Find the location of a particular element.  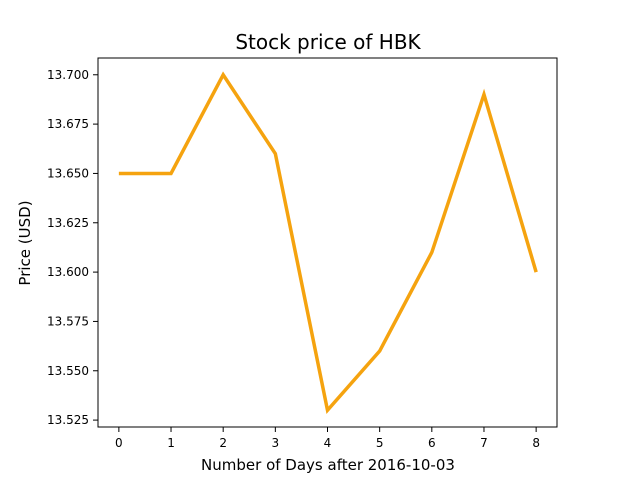

x-tick-label: 6 is located at coordinates (432, 443).